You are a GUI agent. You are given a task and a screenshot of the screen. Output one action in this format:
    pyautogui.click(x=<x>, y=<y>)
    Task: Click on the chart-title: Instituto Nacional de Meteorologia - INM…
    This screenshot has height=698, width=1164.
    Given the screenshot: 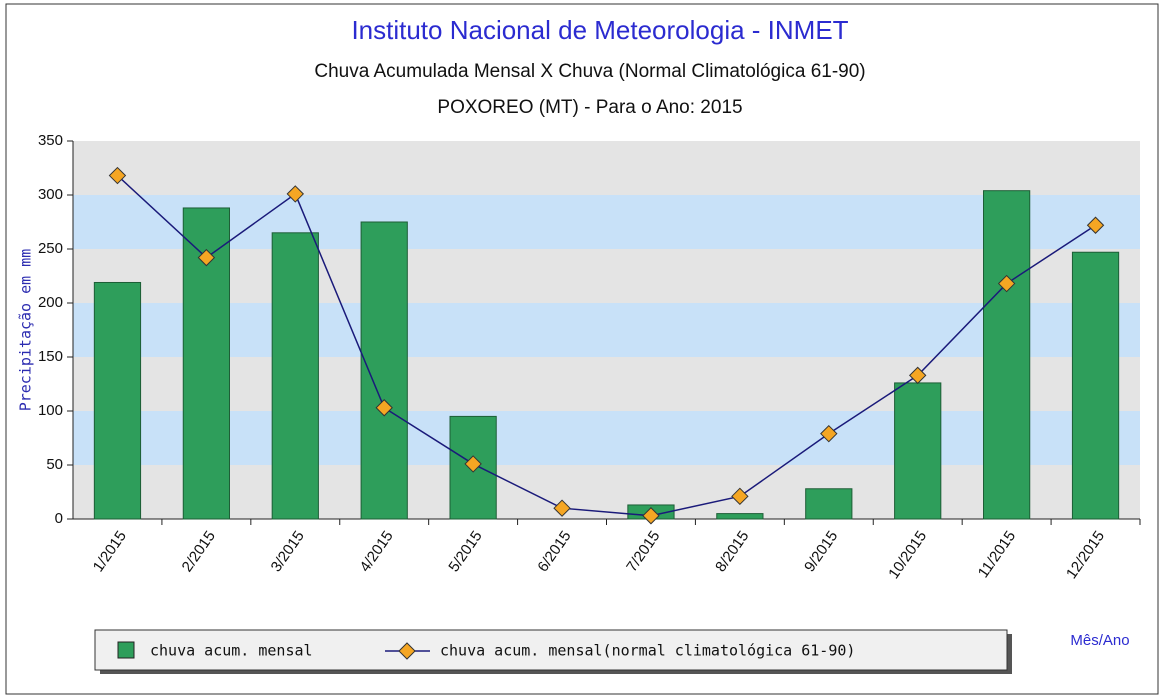 What is the action you would take?
    pyautogui.click(x=599, y=30)
    